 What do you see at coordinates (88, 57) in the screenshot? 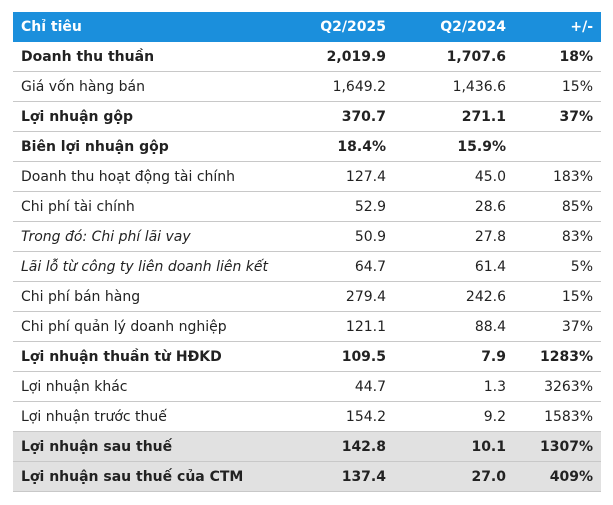
I see `row-label: Doanh thu thuần` at bounding box center [88, 57].